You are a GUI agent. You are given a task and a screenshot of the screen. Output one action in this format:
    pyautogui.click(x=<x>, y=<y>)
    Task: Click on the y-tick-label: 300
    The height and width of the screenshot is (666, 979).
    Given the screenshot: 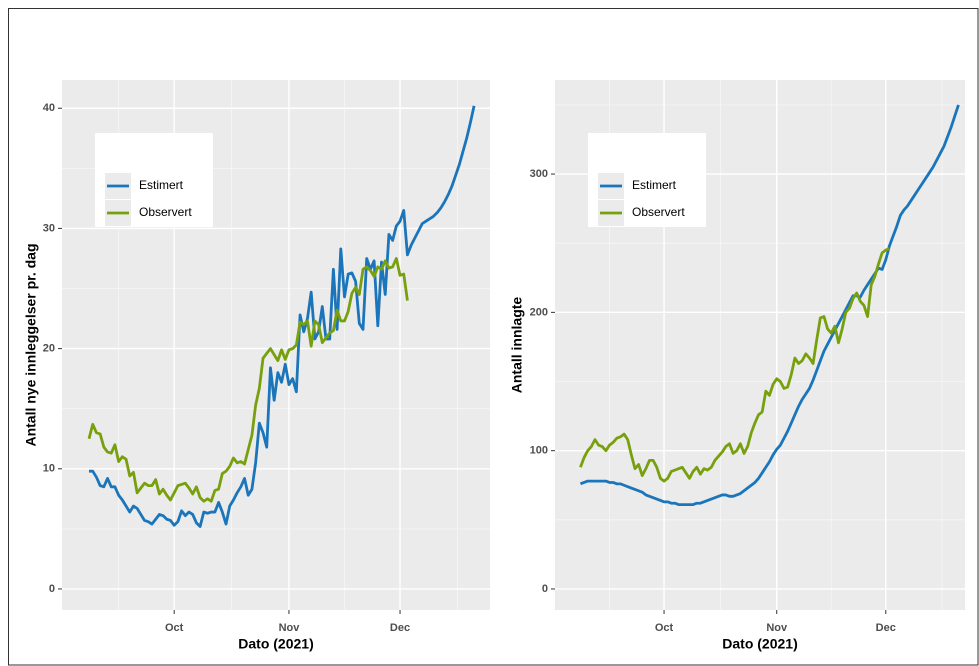 What is the action you would take?
    pyautogui.click(x=539, y=174)
    